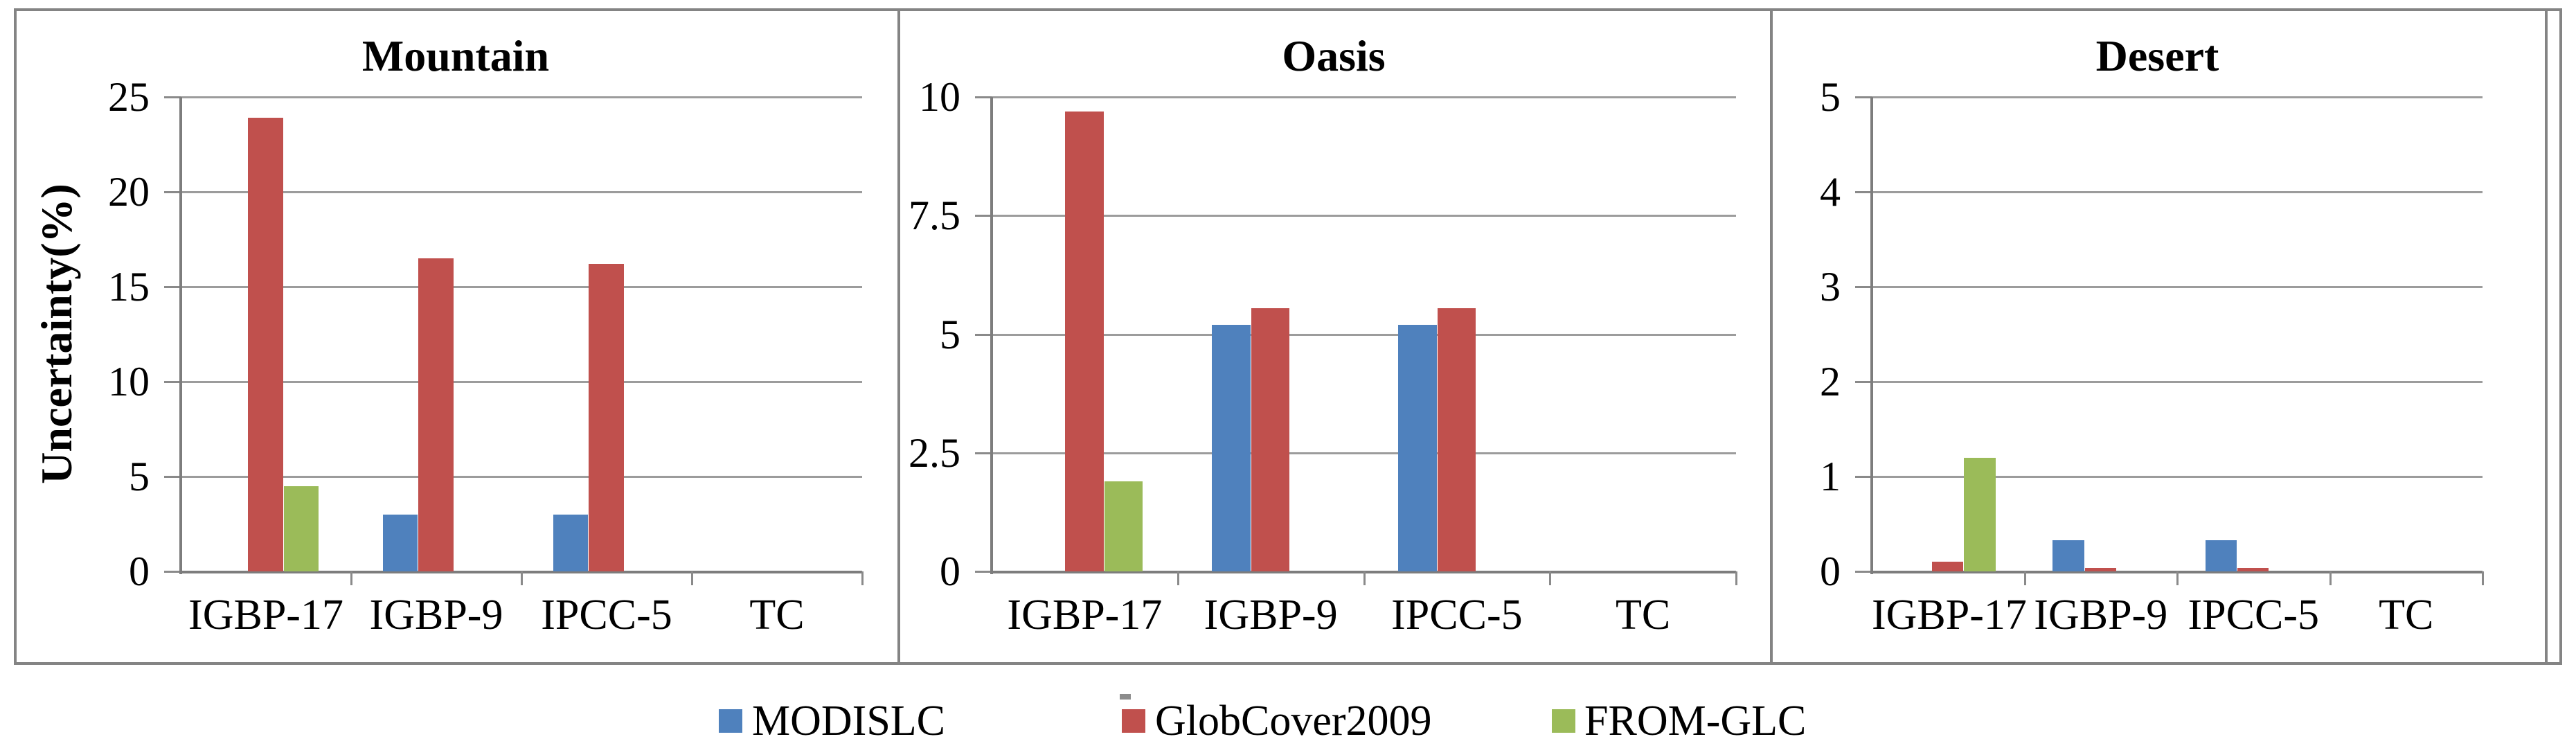  What do you see at coordinates (2406, 615) in the screenshot?
I see `category-label-desert-tc: TC` at bounding box center [2406, 615].